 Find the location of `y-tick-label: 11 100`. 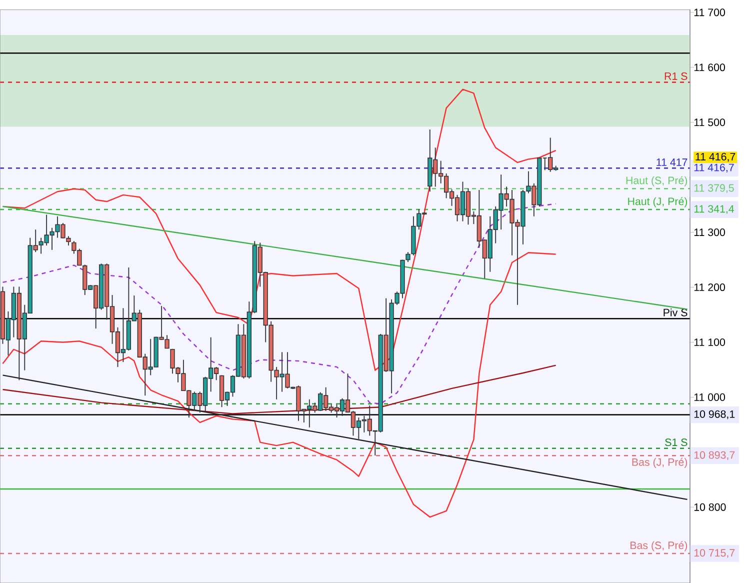

y-tick-label: 11 100 is located at coordinates (710, 342).